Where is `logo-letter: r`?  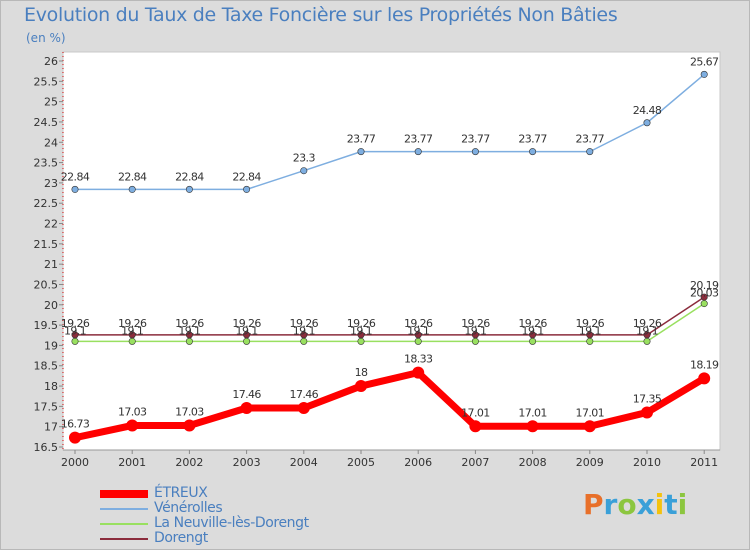
logo-letter: r is located at coordinates (610, 504).